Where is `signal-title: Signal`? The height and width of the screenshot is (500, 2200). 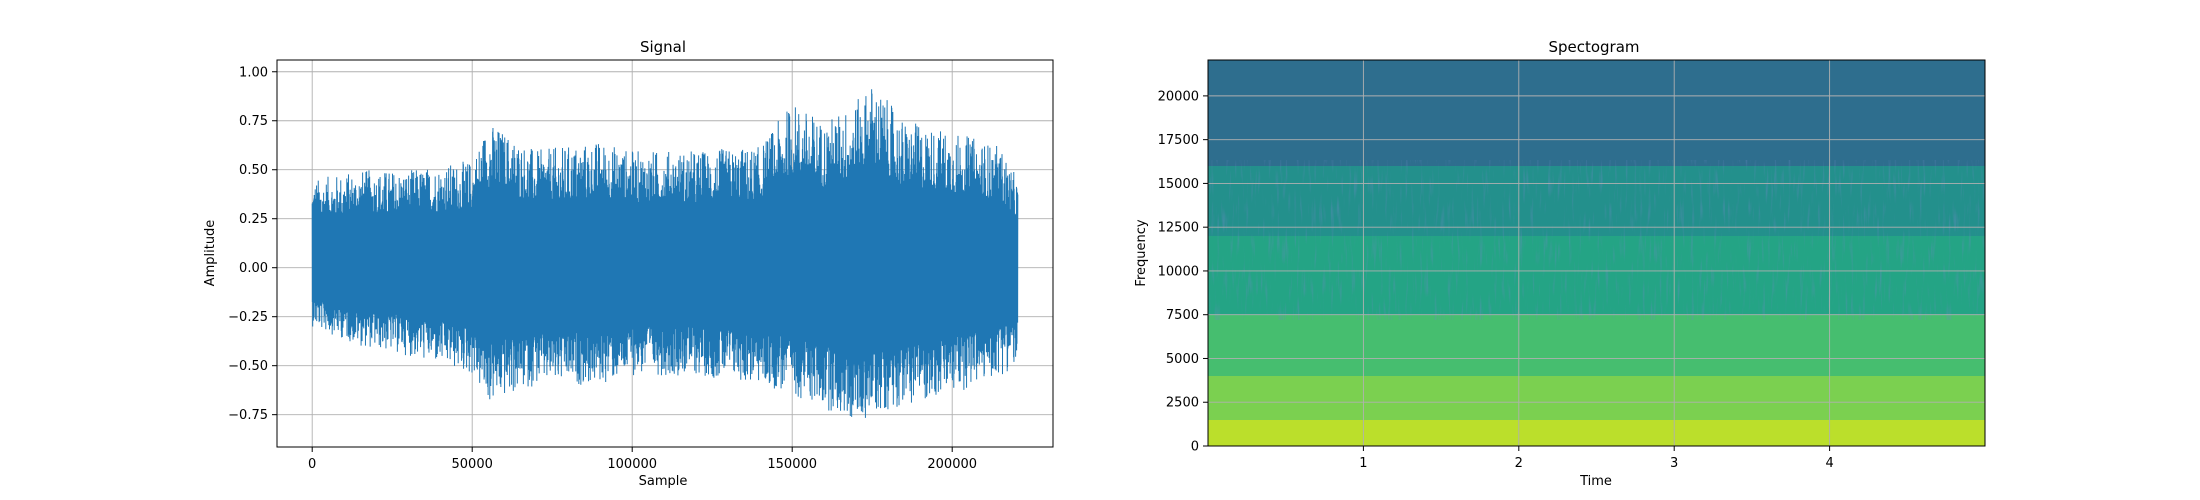 signal-title: Signal is located at coordinates (663, 47).